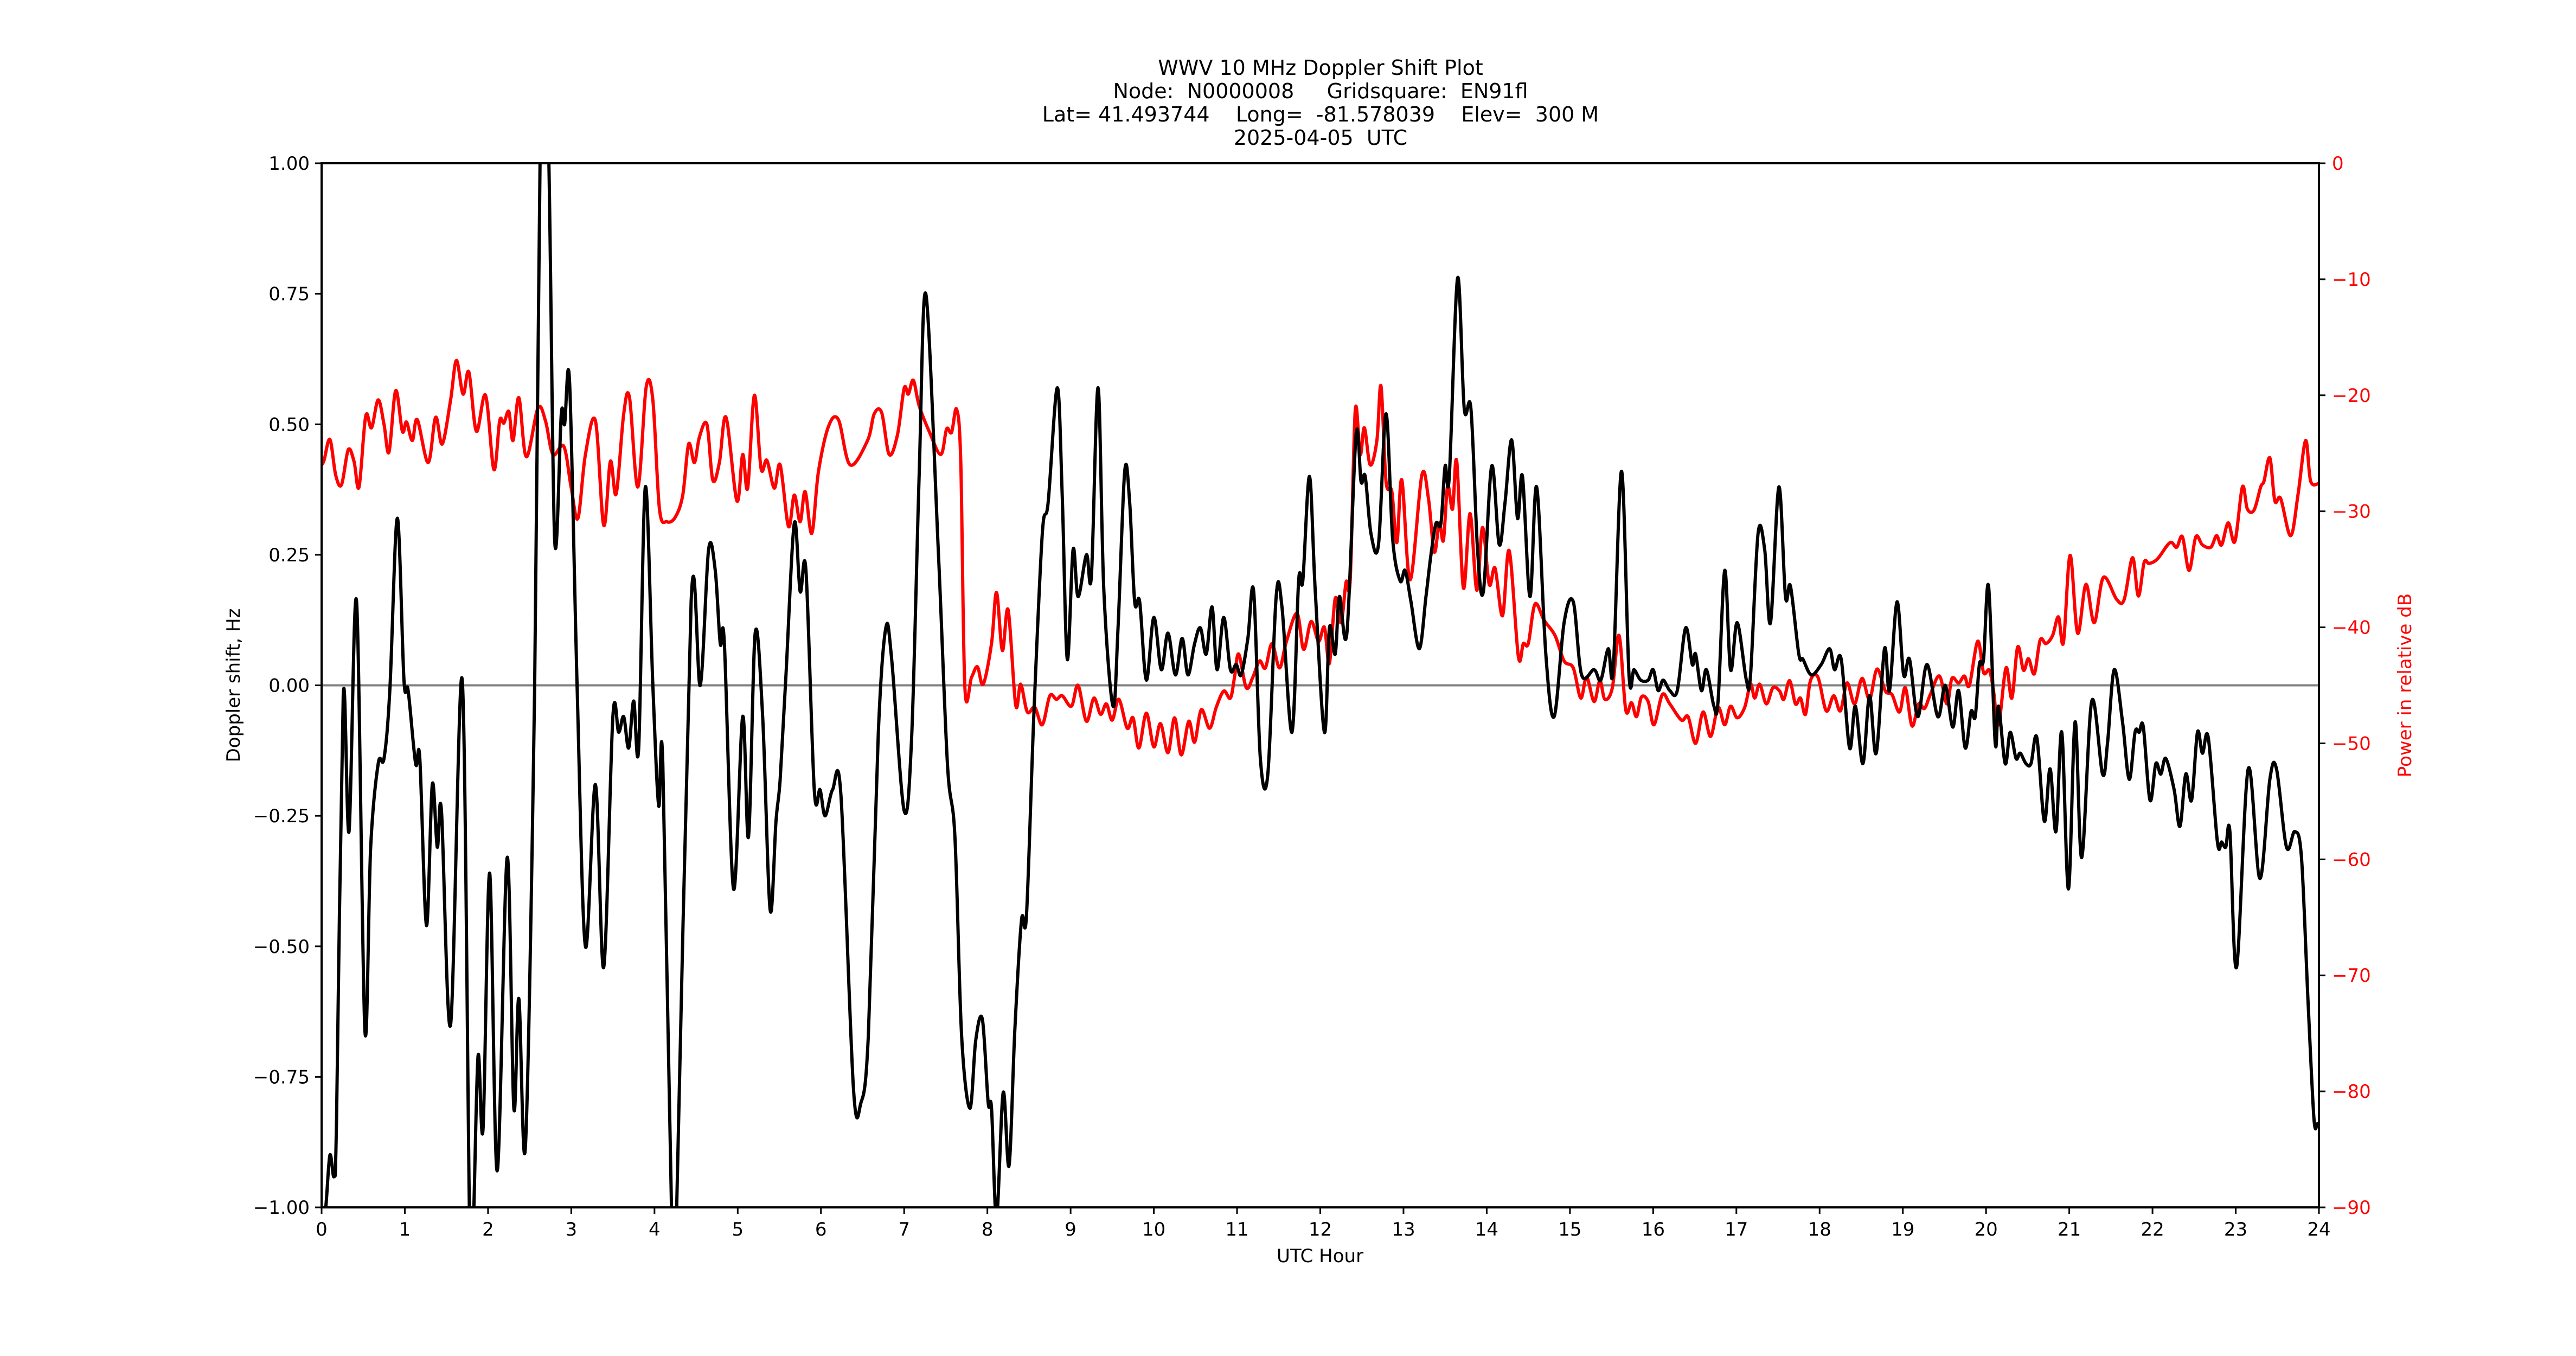  I want to click on y2-tick-label: 0, so click(2338, 164).